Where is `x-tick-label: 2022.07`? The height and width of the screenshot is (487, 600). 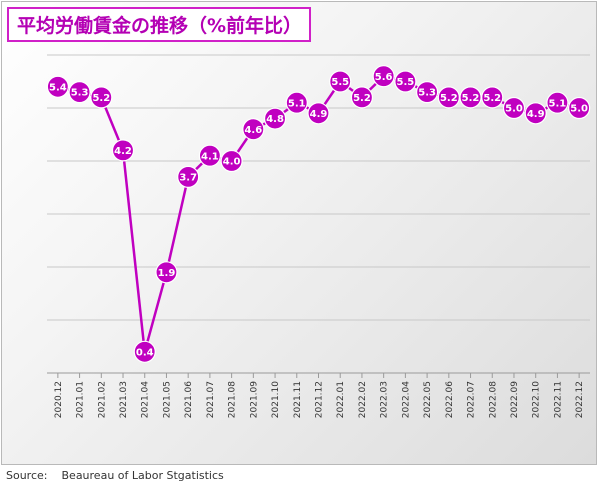 x-tick-label: 2022.07 is located at coordinates (472, 399).